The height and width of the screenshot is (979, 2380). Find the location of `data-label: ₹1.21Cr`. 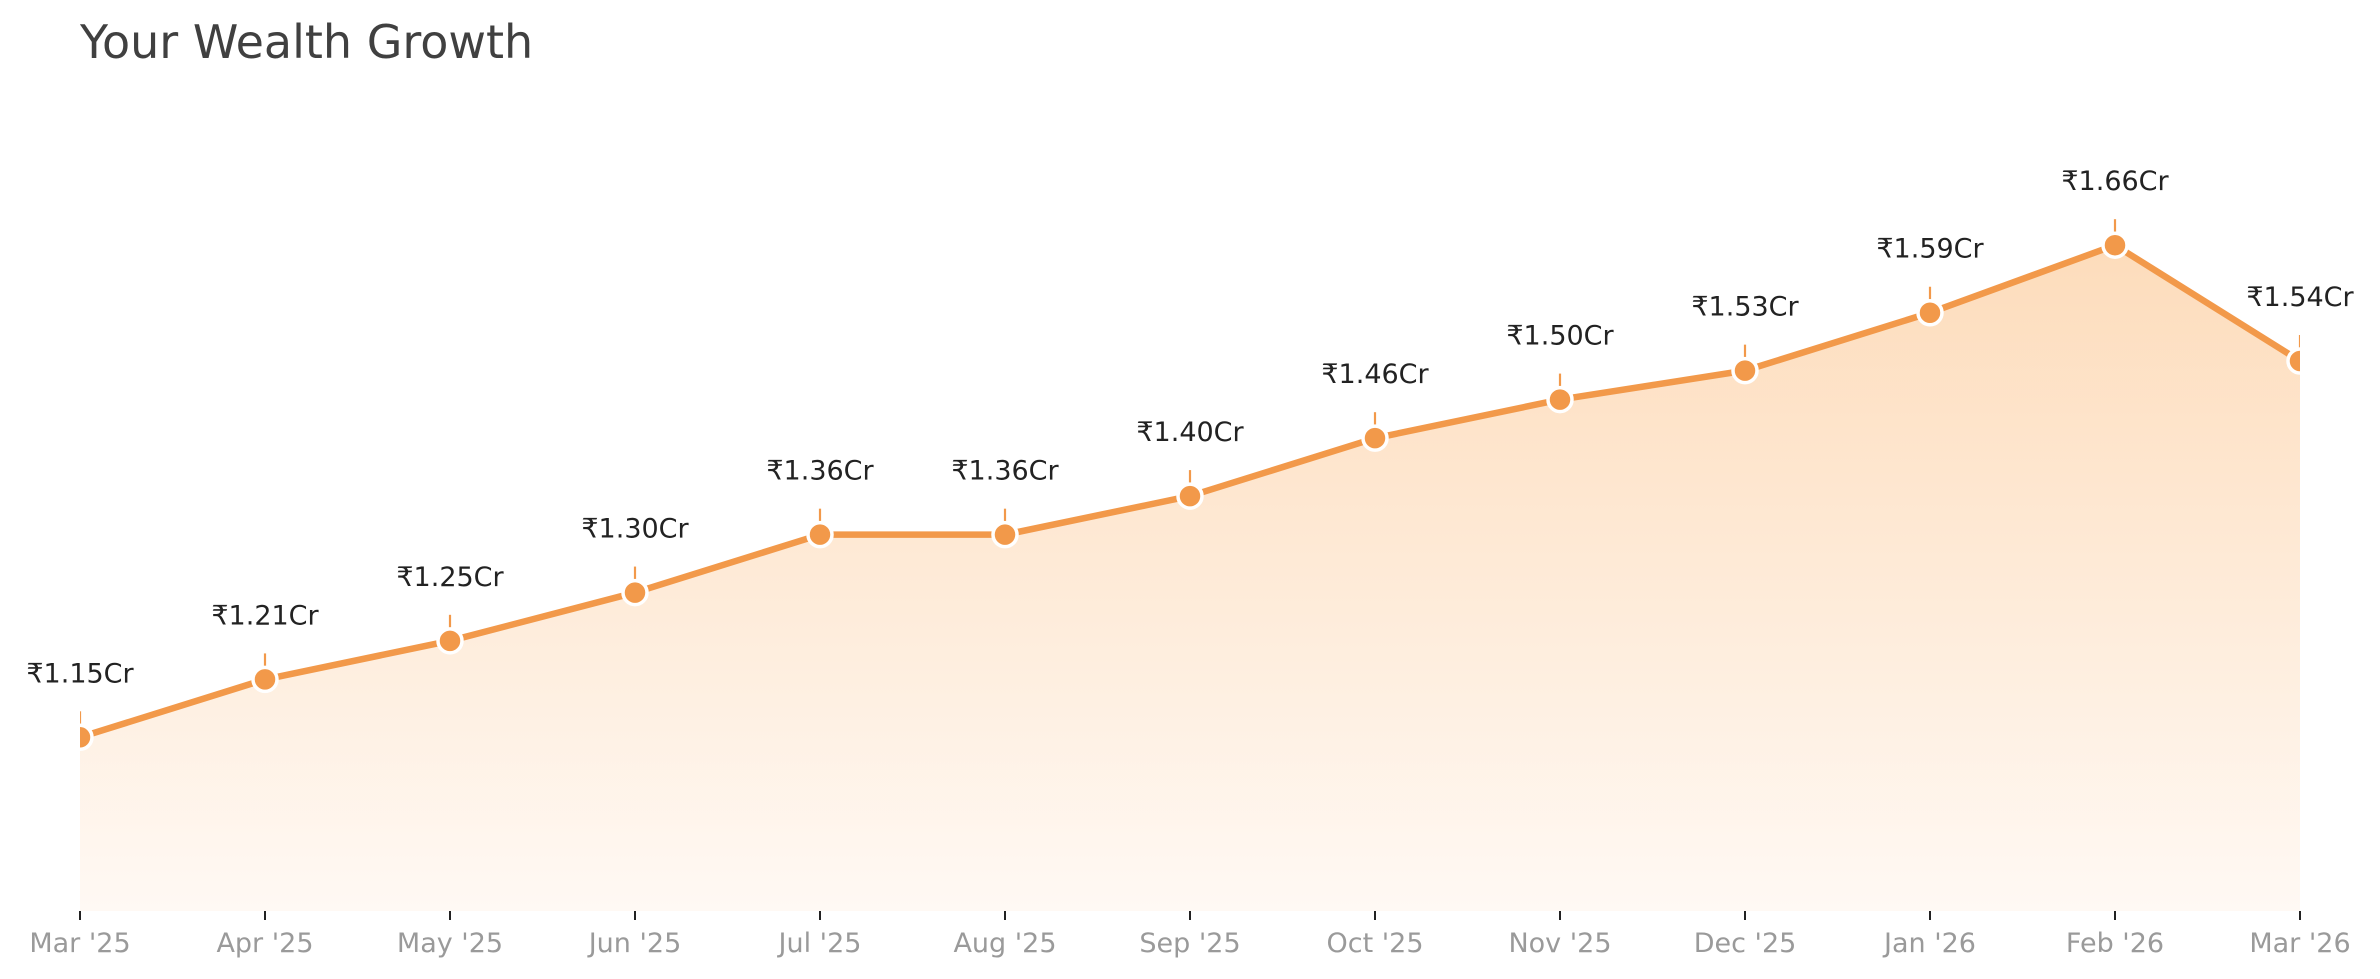

data-label: ₹1.21Cr is located at coordinates (265, 615).